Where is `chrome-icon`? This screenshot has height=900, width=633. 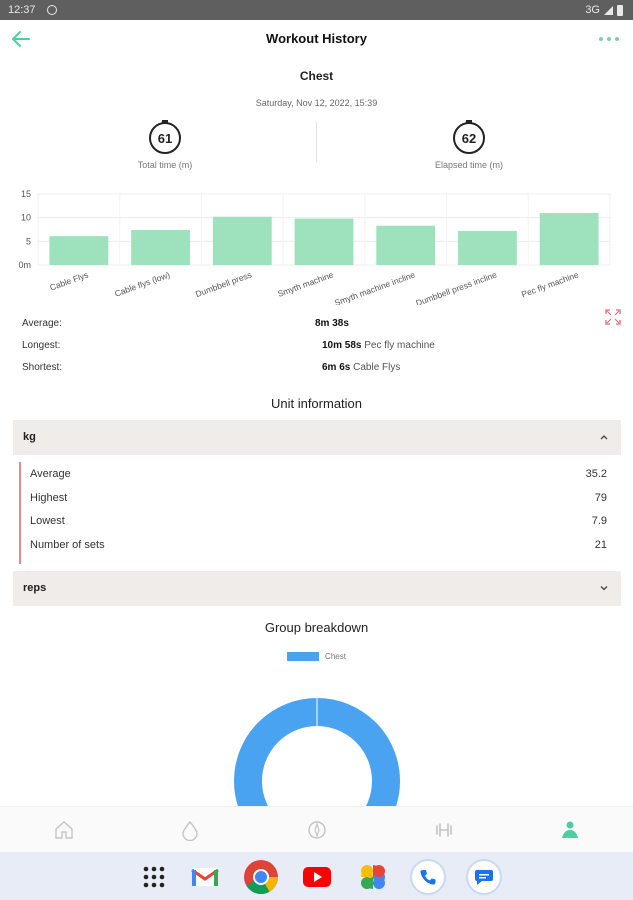 chrome-icon is located at coordinates (261, 877).